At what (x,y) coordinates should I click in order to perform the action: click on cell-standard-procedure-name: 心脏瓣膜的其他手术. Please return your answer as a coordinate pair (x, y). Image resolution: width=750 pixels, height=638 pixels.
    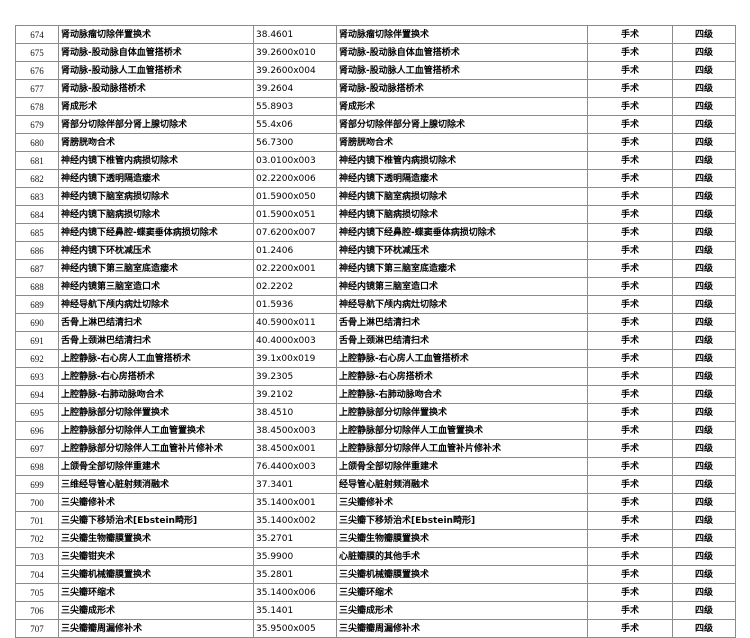
    Looking at the image, I should click on (462, 556).